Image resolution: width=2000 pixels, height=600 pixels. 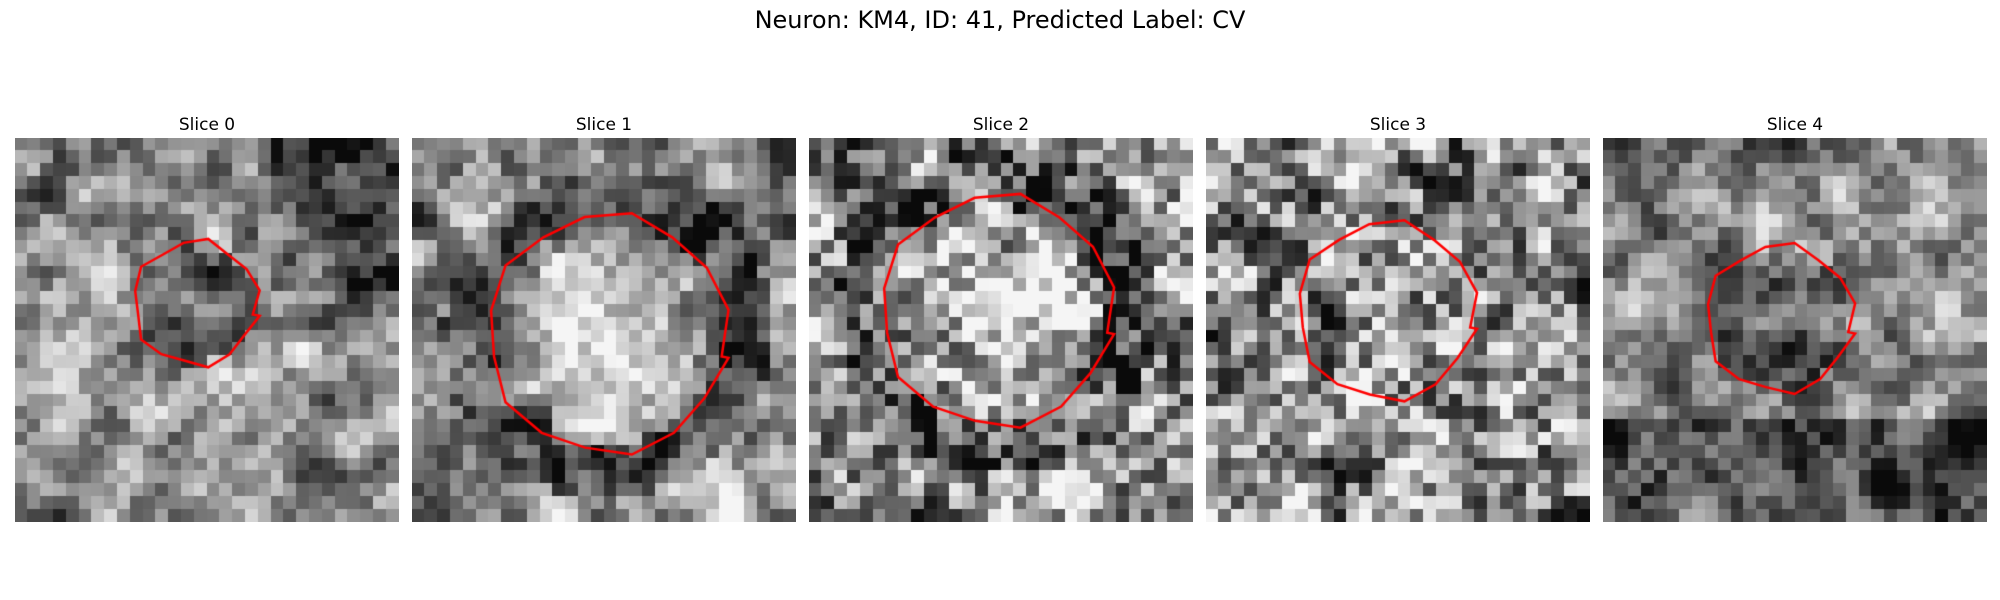 What do you see at coordinates (207, 125) in the screenshot?
I see `slice-title: Slice 0` at bounding box center [207, 125].